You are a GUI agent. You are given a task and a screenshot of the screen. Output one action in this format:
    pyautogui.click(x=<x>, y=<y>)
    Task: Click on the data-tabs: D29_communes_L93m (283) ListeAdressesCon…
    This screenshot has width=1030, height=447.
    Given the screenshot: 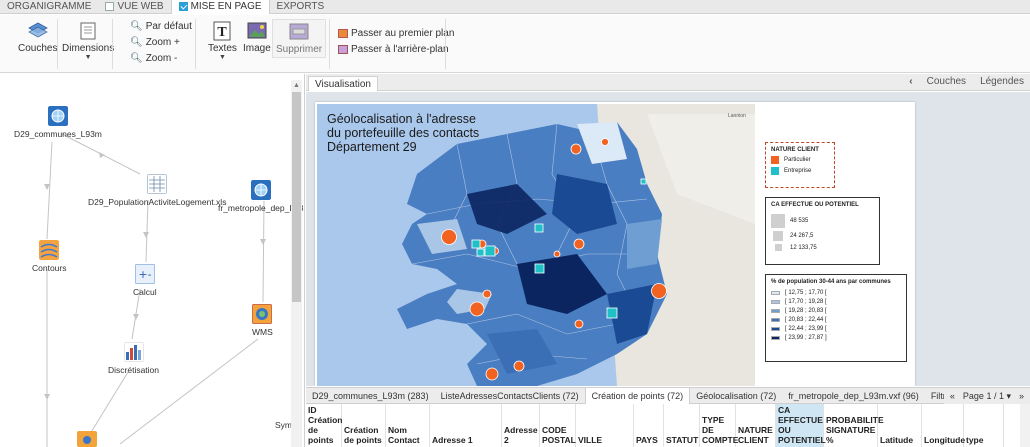 What is the action you would take?
    pyautogui.click(x=668, y=395)
    